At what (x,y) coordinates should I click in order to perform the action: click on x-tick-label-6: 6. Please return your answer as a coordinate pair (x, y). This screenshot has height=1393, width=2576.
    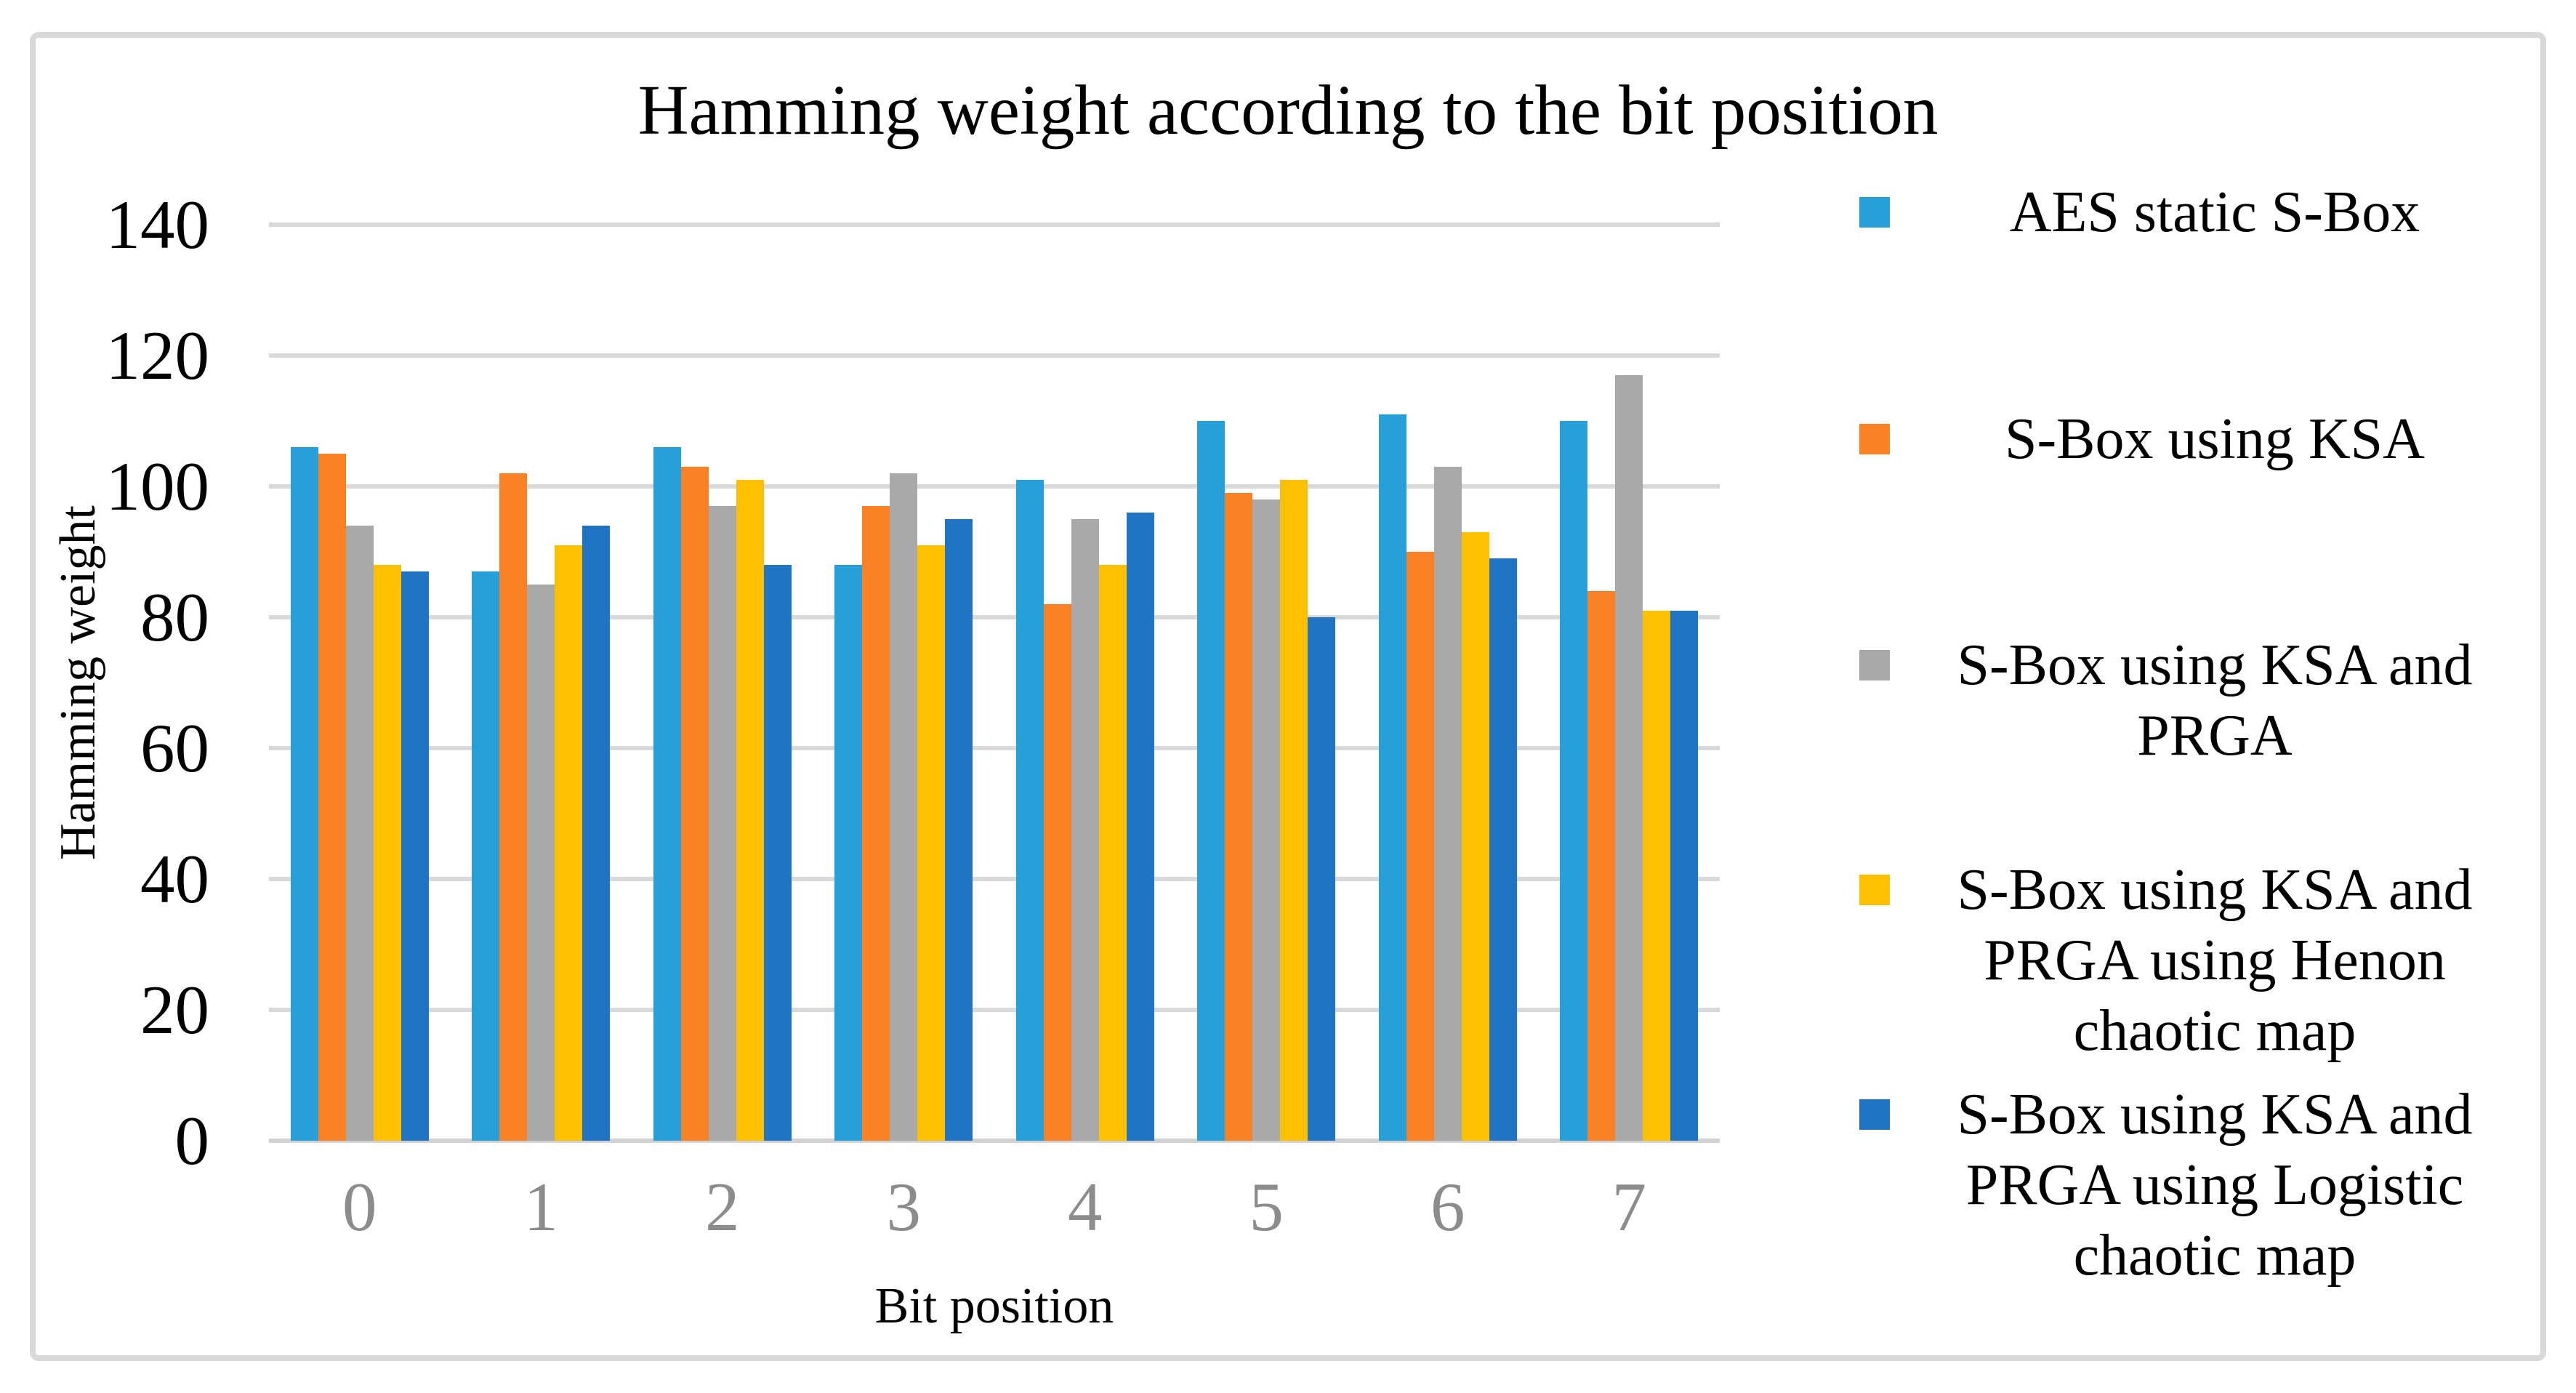
    Looking at the image, I should click on (1447, 1206).